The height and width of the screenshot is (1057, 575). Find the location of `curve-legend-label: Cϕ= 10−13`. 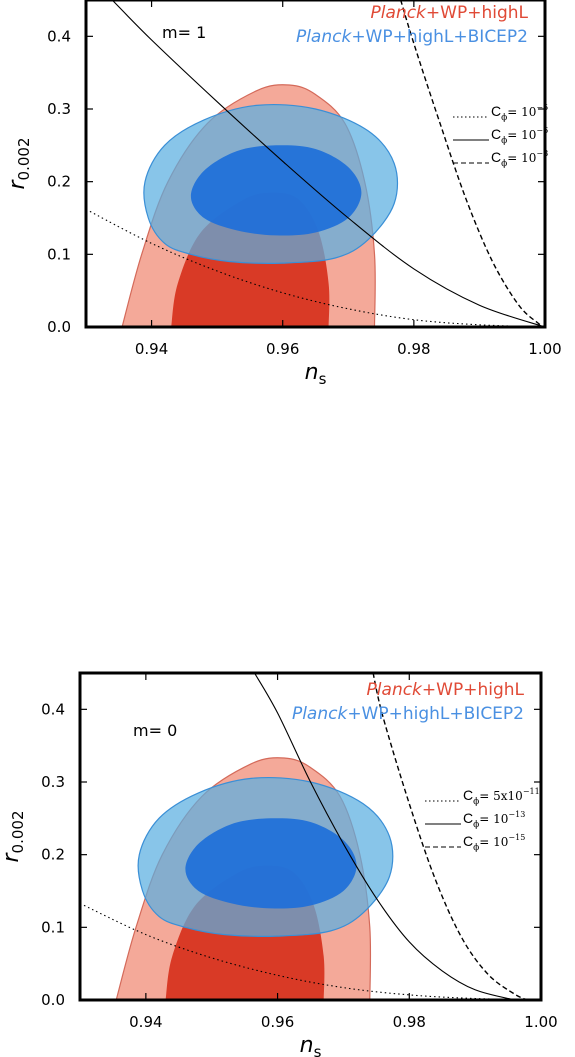

curve-legend-label: Cϕ= 10−13 is located at coordinates (494, 820).